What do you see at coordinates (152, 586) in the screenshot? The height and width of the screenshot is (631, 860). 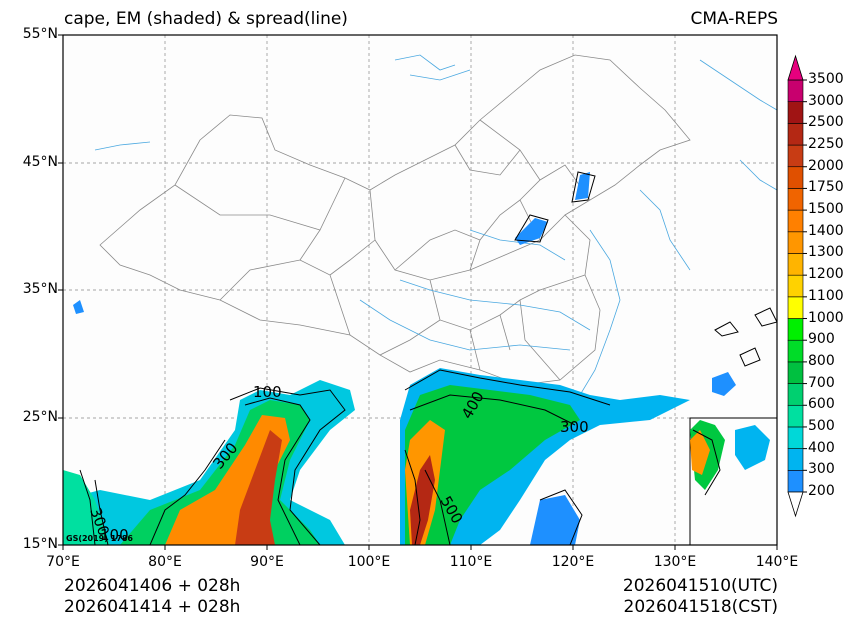 I see `init-time-utc: 2026041406 + 028h` at bounding box center [152, 586].